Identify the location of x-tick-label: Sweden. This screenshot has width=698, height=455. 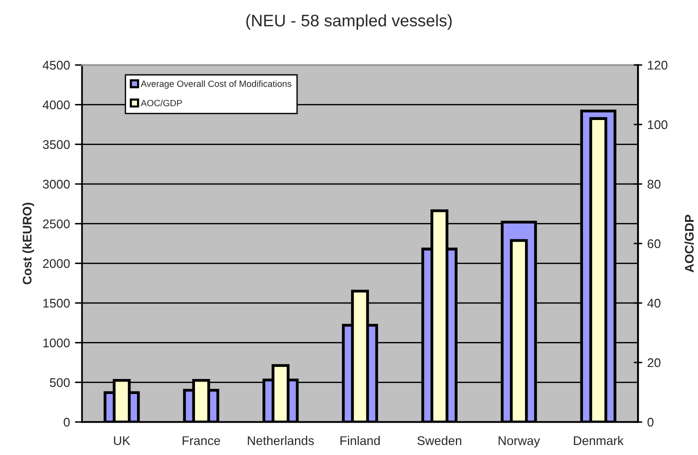
(439, 441).